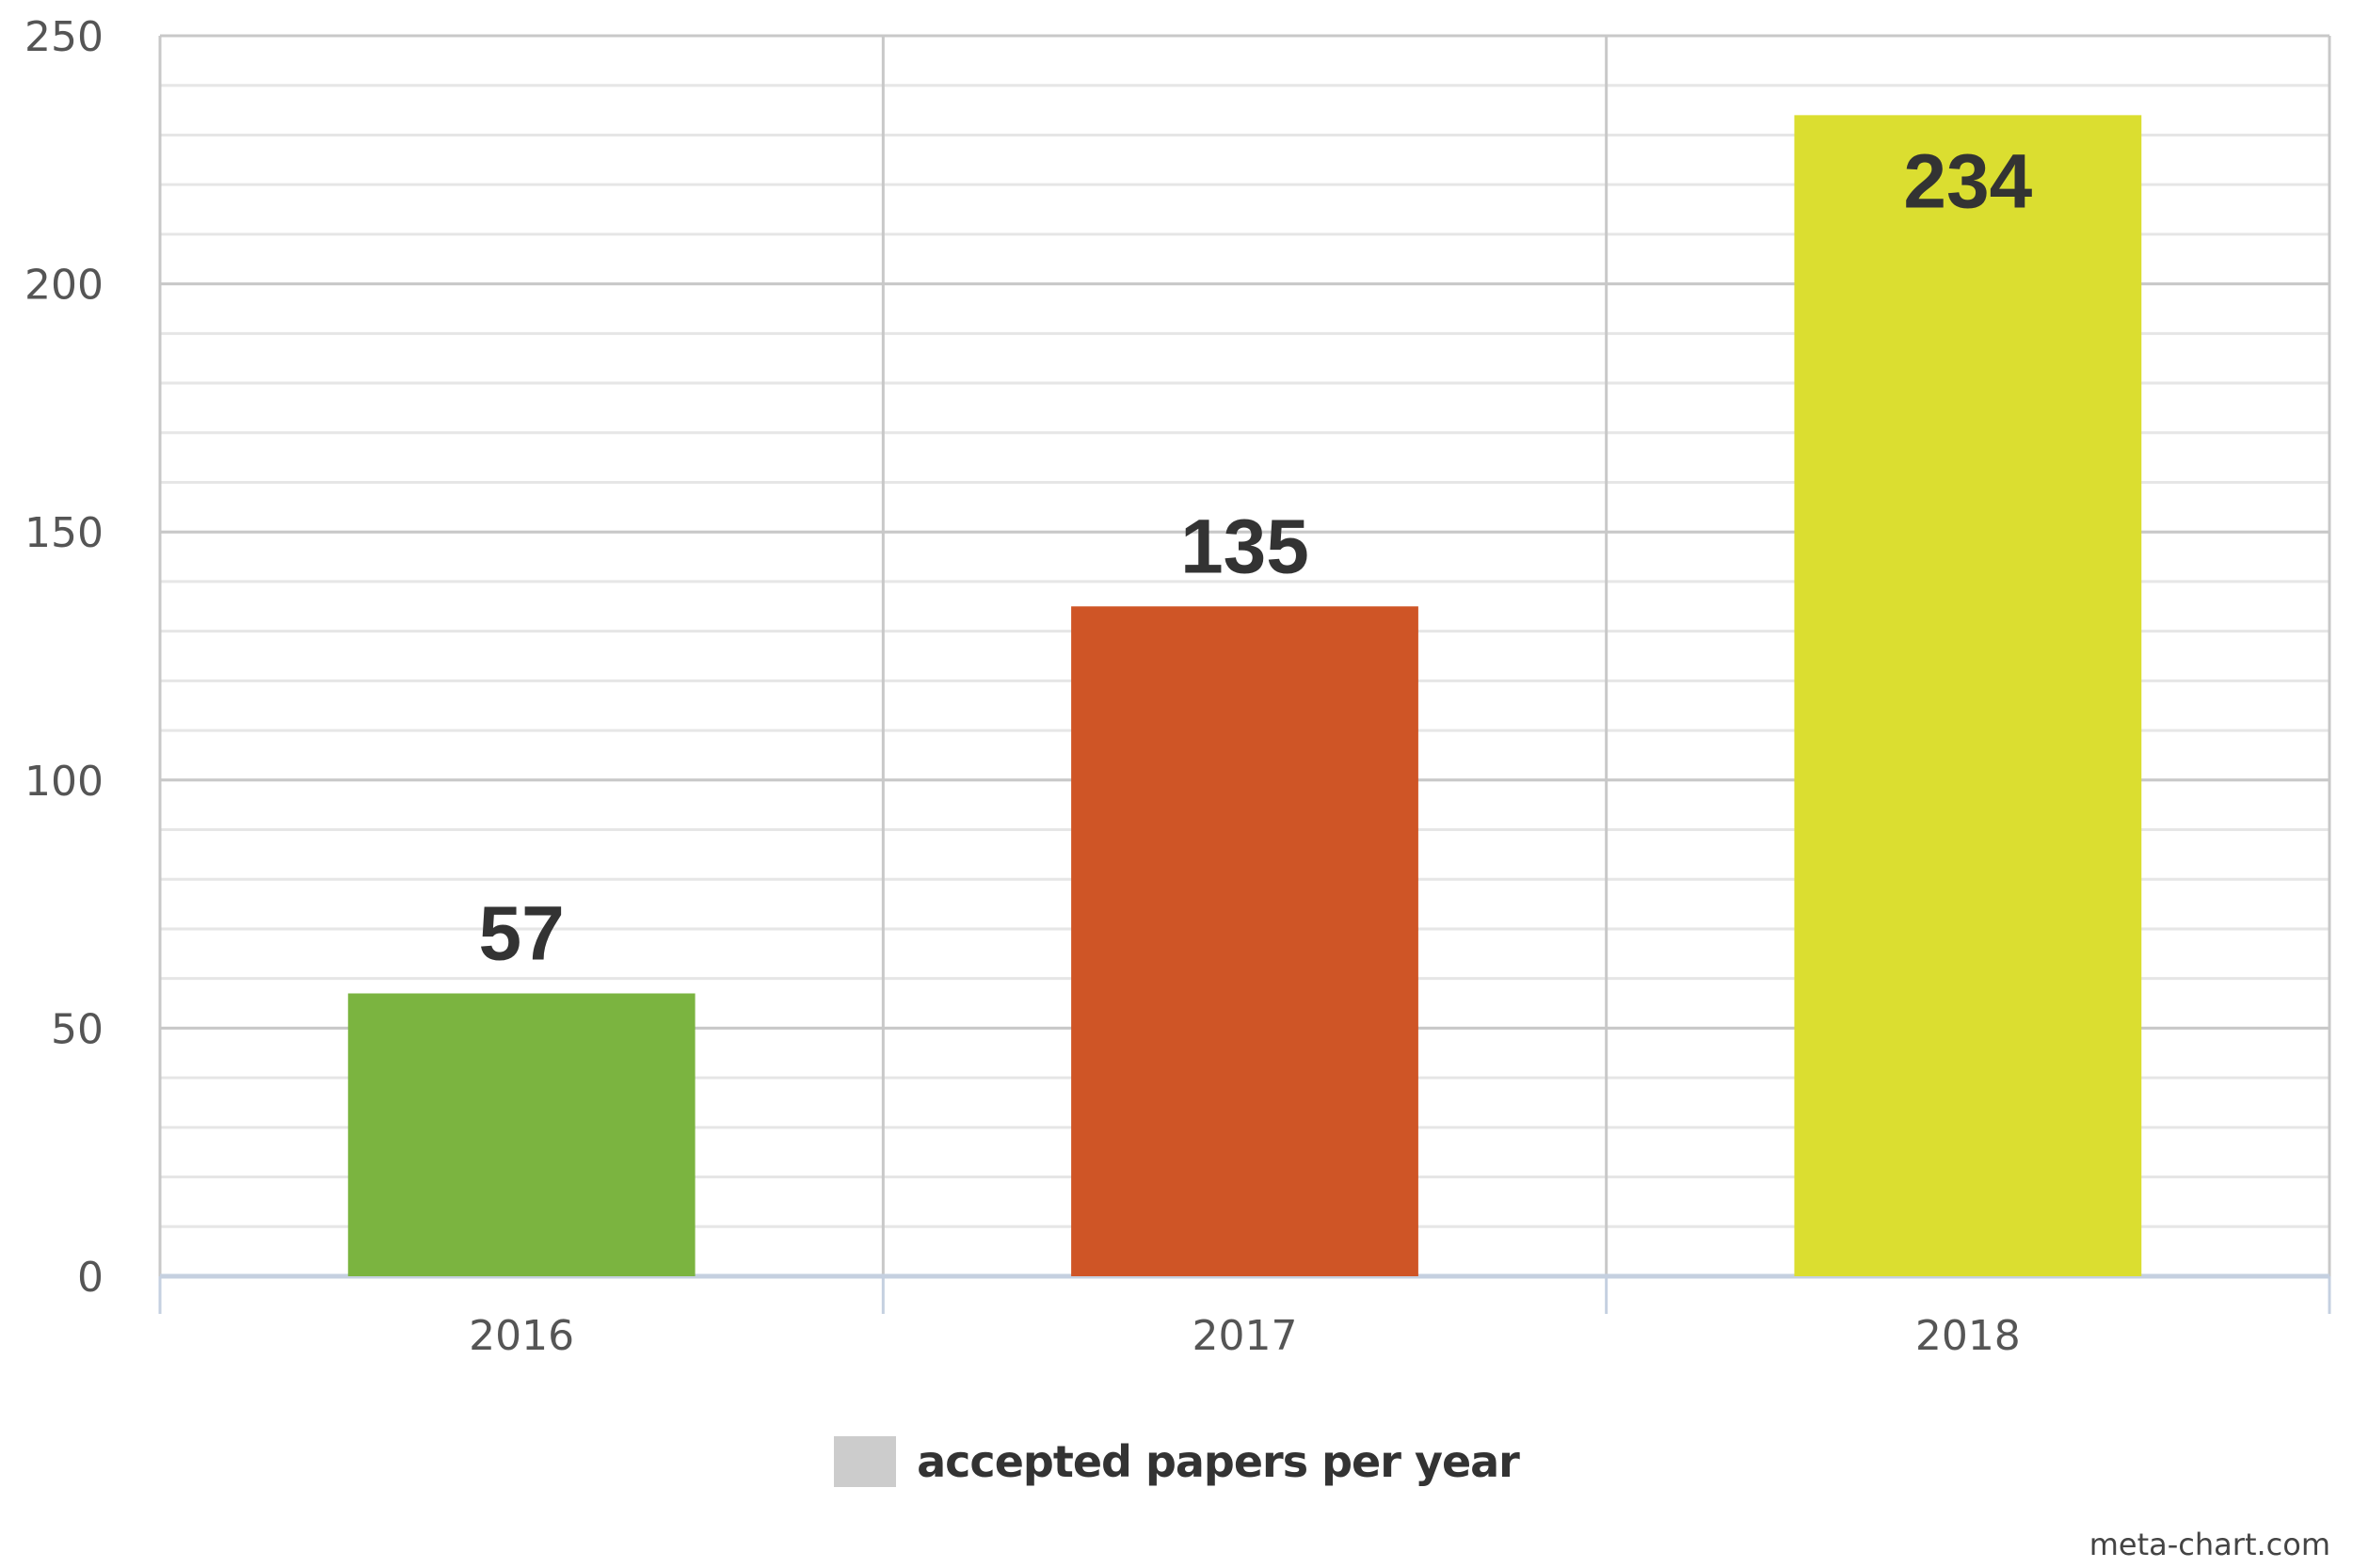 Image resolution: width=2353 pixels, height=1568 pixels. I want to click on x-tick-label: 2017, so click(1246, 1336).